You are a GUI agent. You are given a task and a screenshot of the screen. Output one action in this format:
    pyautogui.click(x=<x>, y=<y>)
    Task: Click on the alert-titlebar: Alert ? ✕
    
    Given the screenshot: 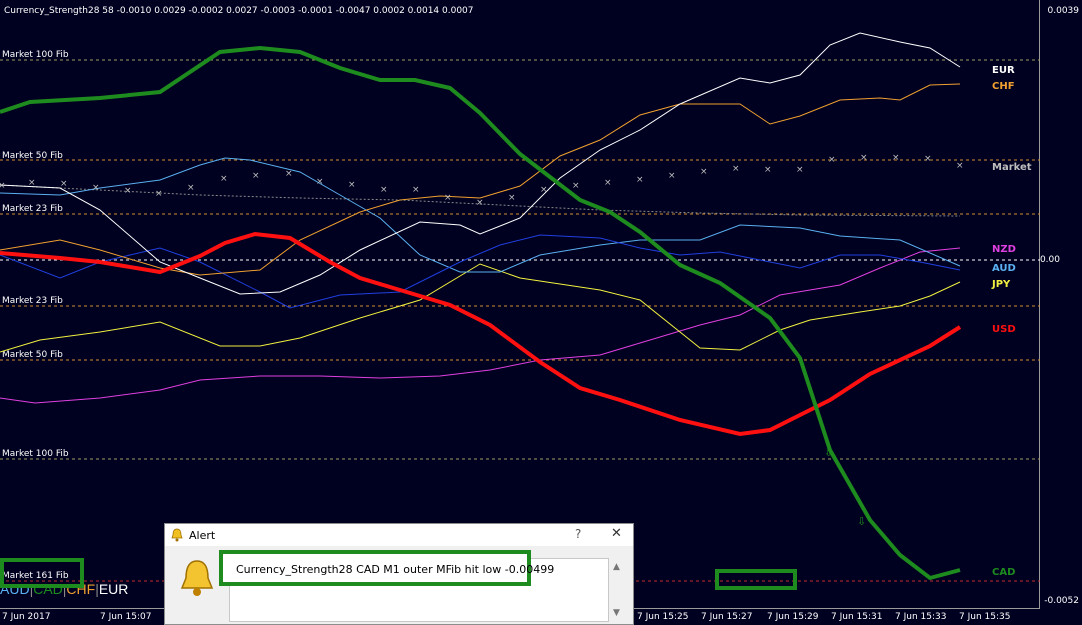 What is the action you would take?
    pyautogui.click(x=399, y=535)
    